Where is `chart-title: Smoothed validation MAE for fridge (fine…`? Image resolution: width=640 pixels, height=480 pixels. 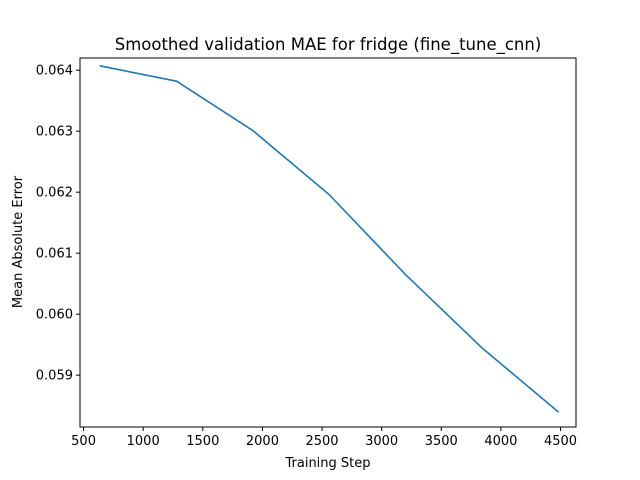
chart-title: Smoothed validation MAE for fridge (fine… is located at coordinates (328, 45).